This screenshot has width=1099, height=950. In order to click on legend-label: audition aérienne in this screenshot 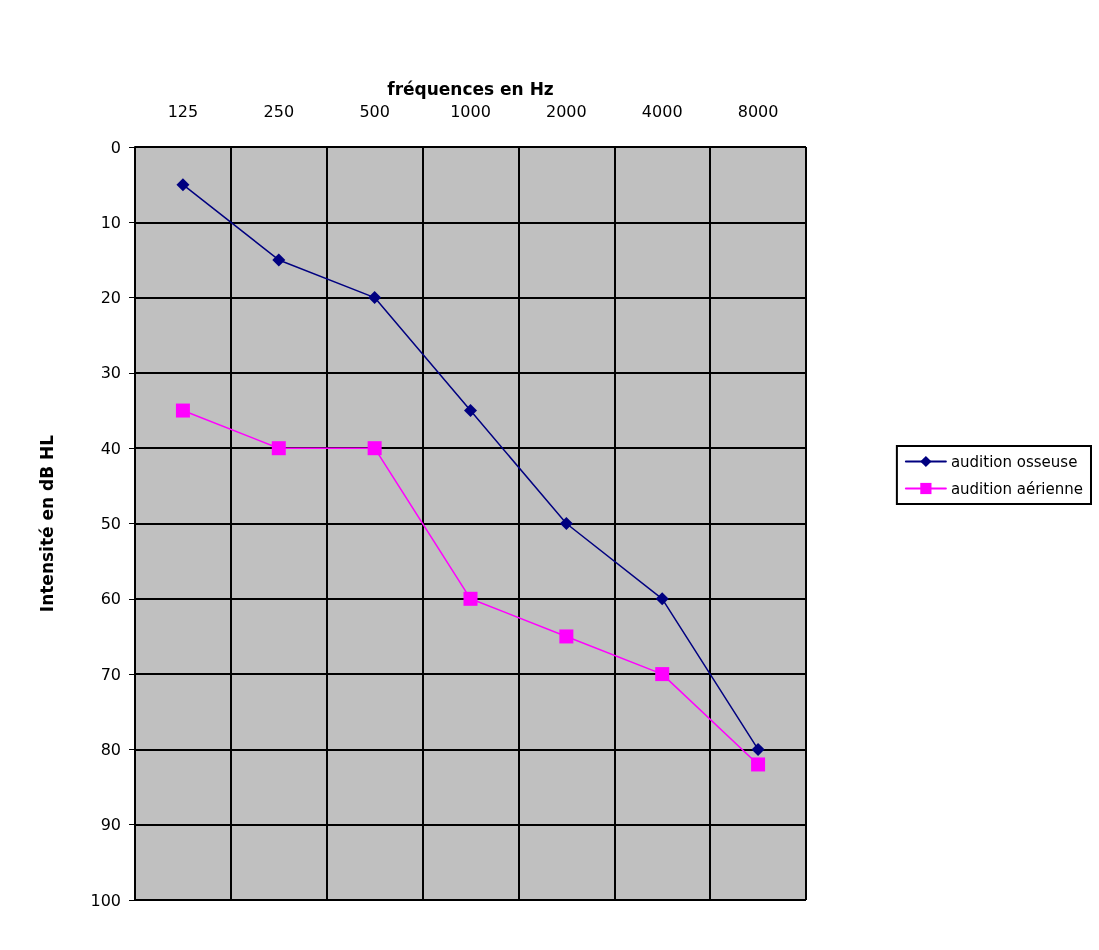, I will do `click(1017, 488)`.